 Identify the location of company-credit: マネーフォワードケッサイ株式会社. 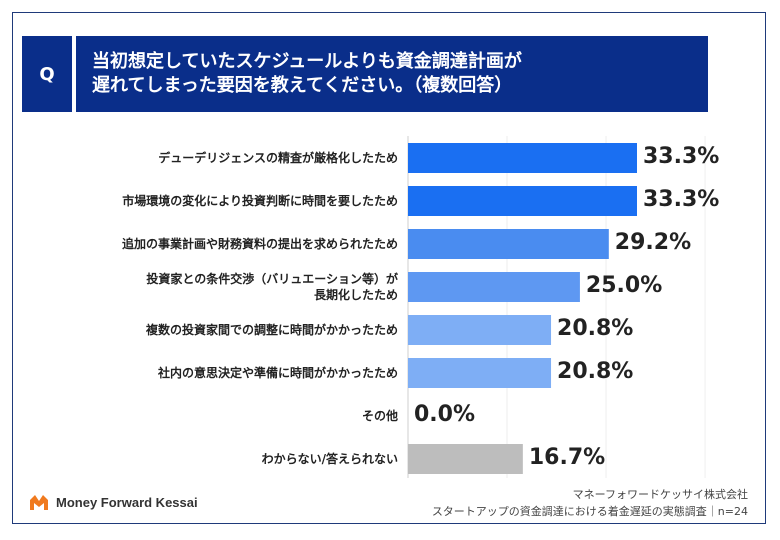
(660, 494).